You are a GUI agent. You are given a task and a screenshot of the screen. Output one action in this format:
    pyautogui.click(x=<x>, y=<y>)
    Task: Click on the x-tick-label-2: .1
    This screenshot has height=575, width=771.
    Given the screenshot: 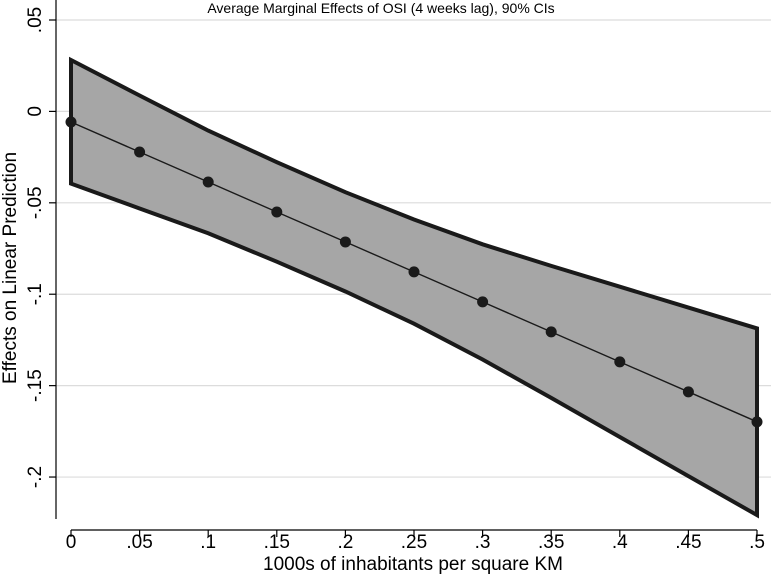 What is the action you would take?
    pyautogui.click(x=208, y=542)
    